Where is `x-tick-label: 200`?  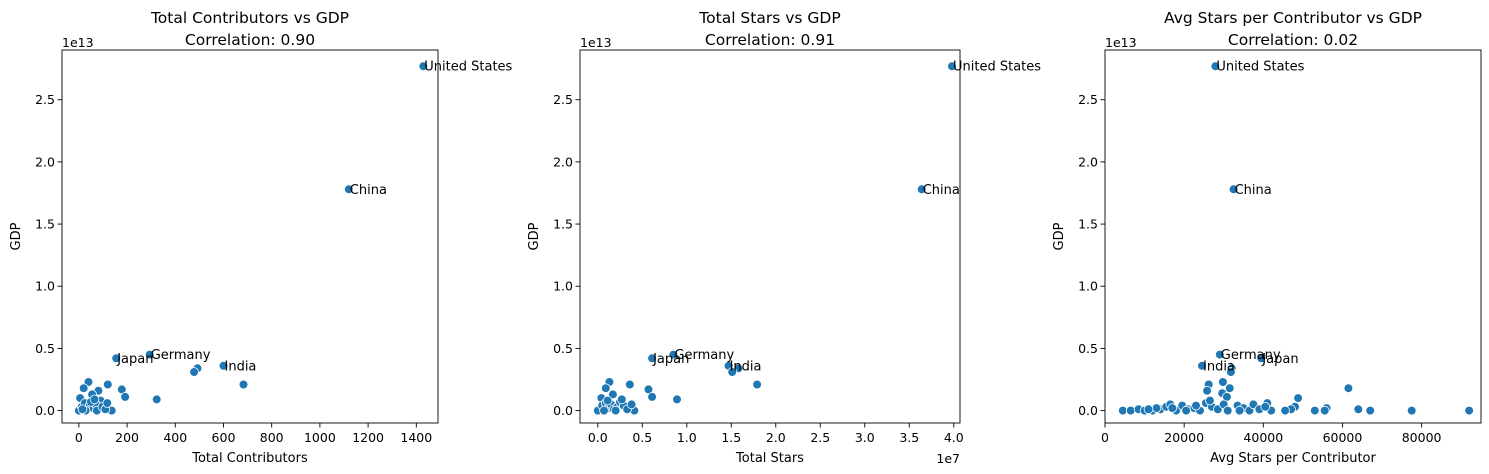
x-tick-label: 200 is located at coordinates (127, 437).